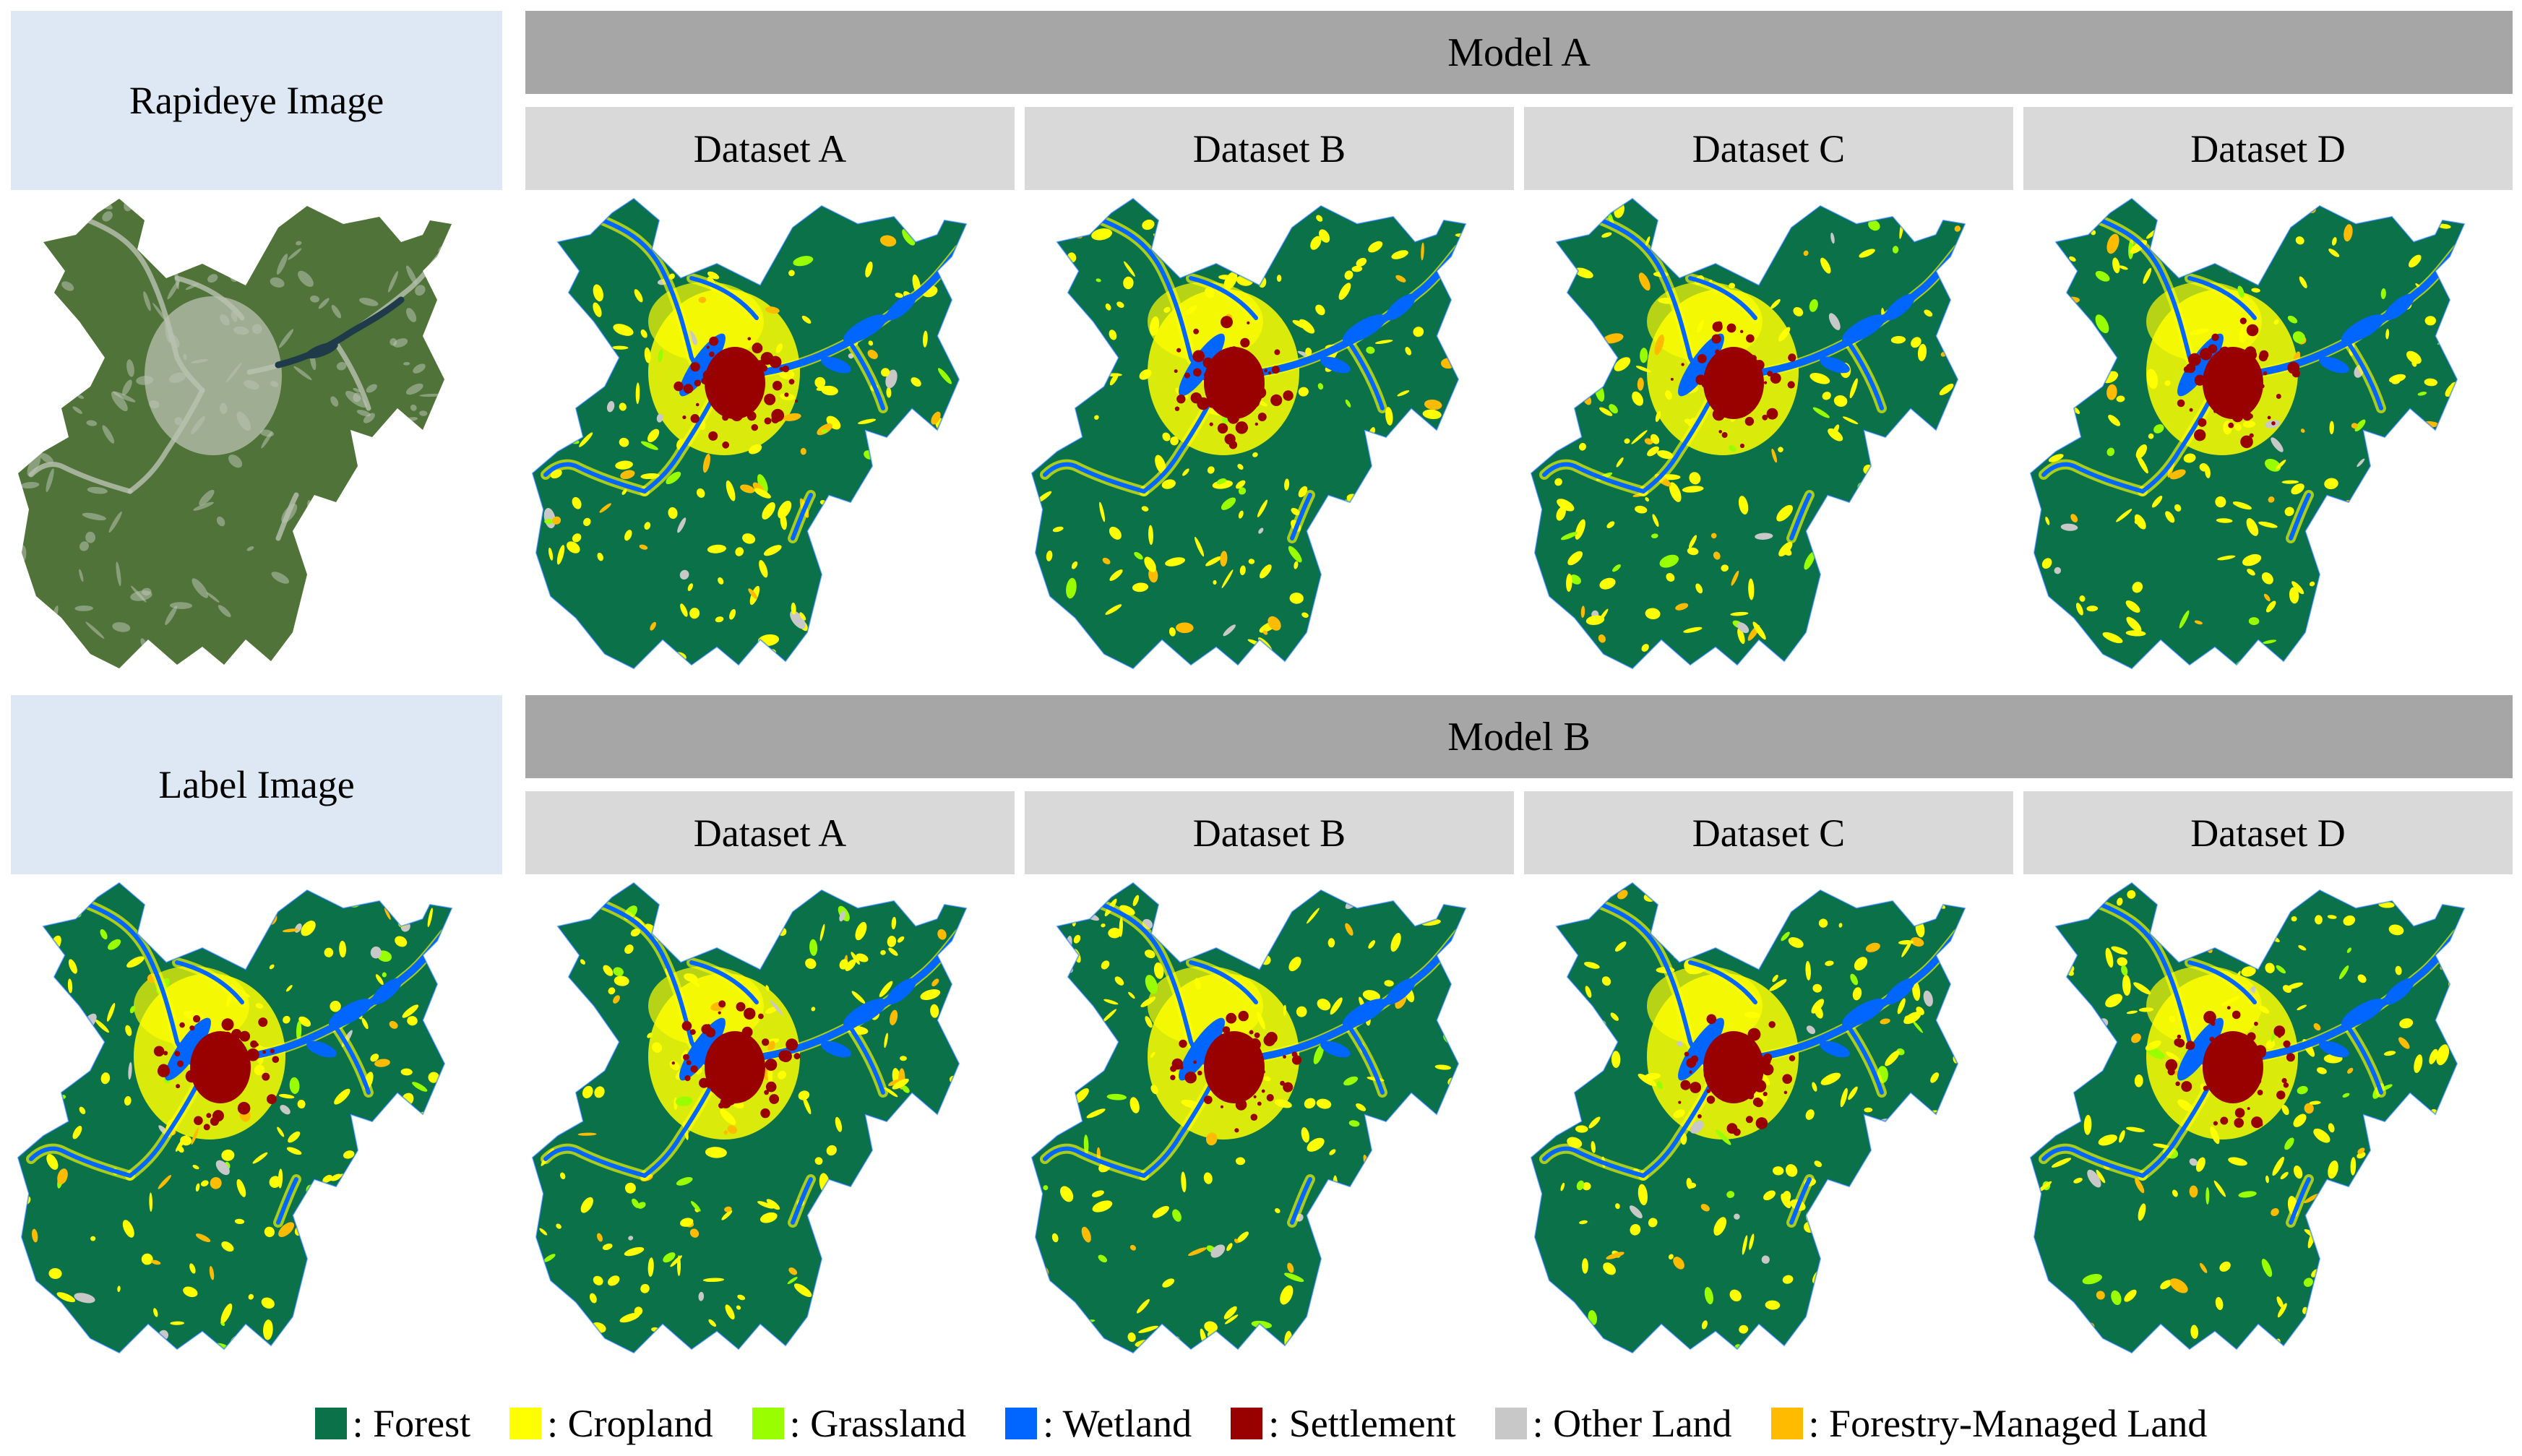 The width and height of the screenshot is (2522, 1456). Describe the element at coordinates (235, 1118) in the screenshot. I see `label-image-map` at that location.